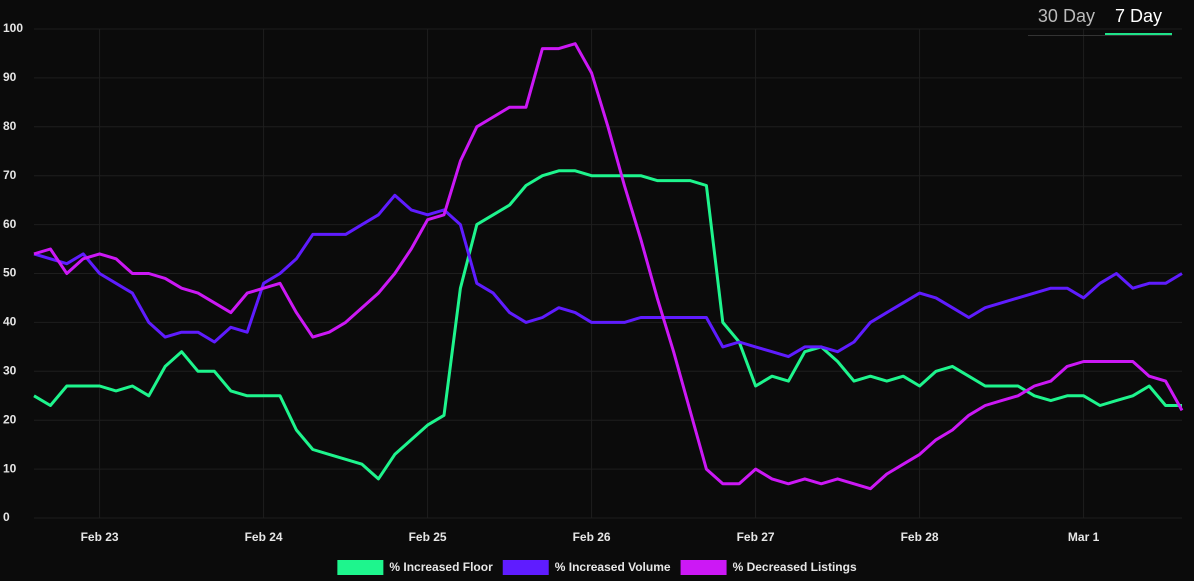  Describe the element at coordinates (10, 273) in the screenshot. I see `y-tick-label: 50` at that location.